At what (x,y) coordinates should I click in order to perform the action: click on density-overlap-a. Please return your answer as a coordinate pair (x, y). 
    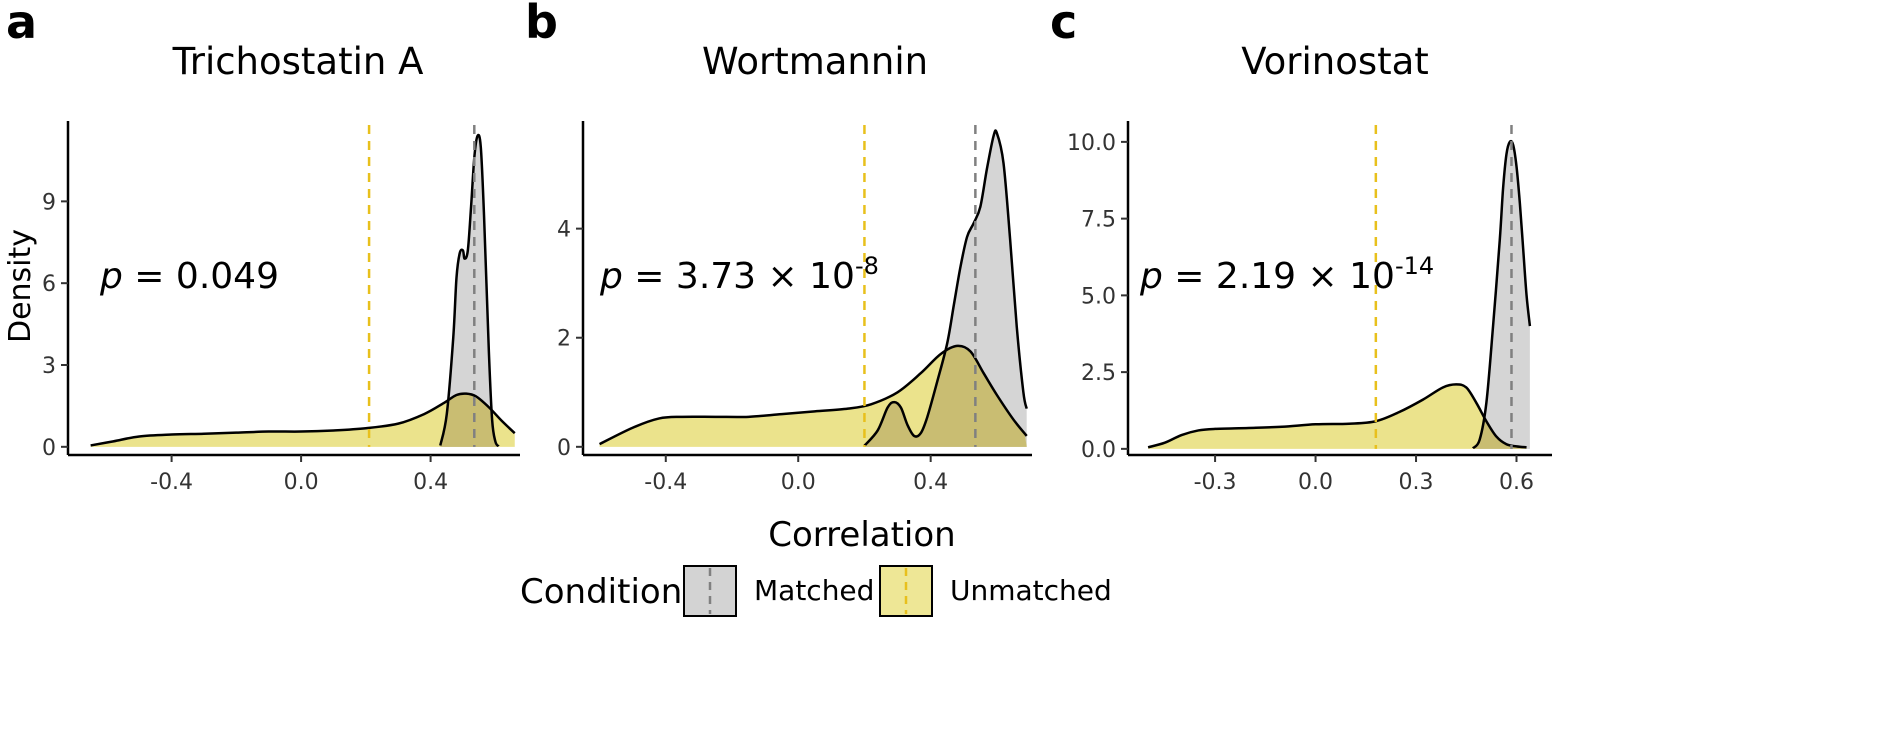
    Looking at the image, I should click on (469, 420).